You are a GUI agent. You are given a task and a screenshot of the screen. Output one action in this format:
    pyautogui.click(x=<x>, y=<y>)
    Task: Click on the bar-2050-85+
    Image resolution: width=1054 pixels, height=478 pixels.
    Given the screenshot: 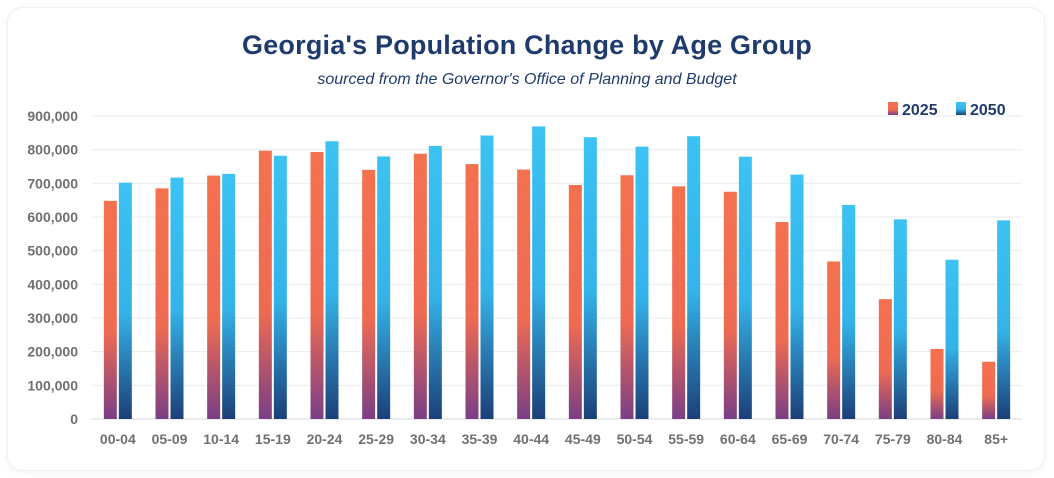 What is the action you would take?
    pyautogui.click(x=1004, y=319)
    